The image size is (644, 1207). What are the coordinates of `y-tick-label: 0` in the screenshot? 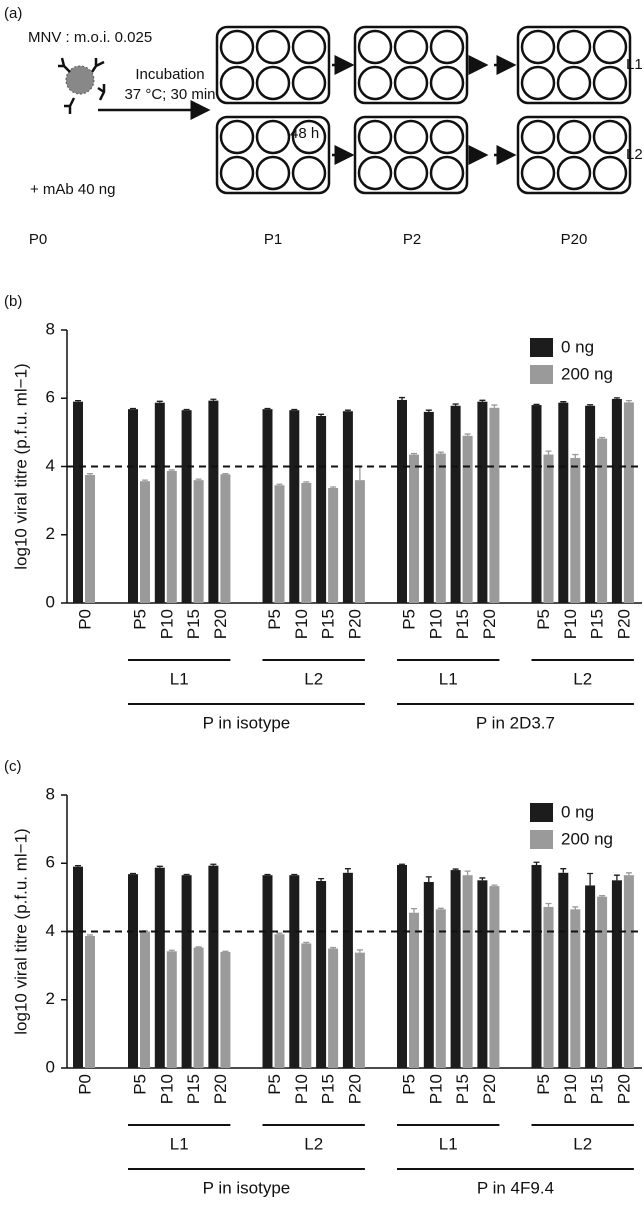 It's located at (50, 601).